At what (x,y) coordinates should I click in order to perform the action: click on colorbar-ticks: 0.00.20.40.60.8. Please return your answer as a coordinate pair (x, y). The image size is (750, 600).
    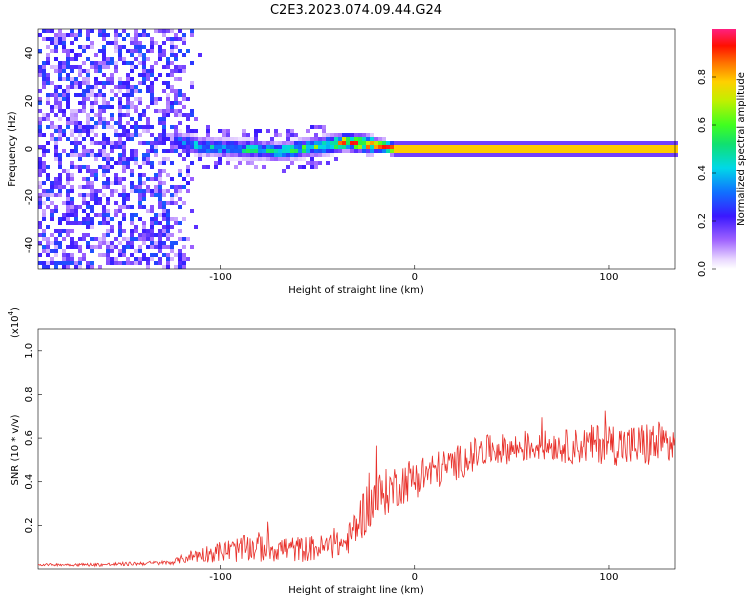
    Looking at the image, I should click on (706, 173).